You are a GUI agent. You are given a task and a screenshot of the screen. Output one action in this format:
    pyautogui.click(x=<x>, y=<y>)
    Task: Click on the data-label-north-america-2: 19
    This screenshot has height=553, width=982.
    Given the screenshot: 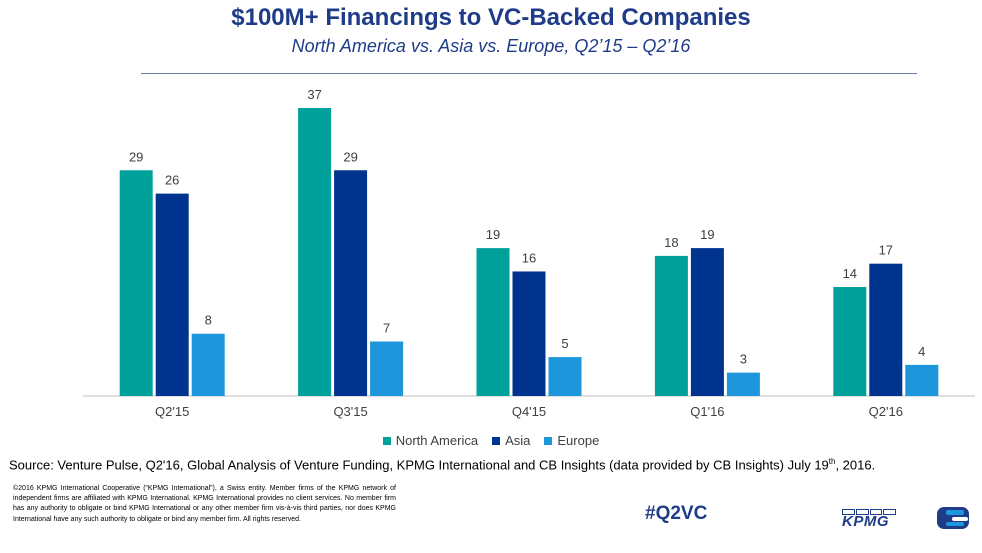 What is the action you would take?
    pyautogui.click(x=493, y=234)
    